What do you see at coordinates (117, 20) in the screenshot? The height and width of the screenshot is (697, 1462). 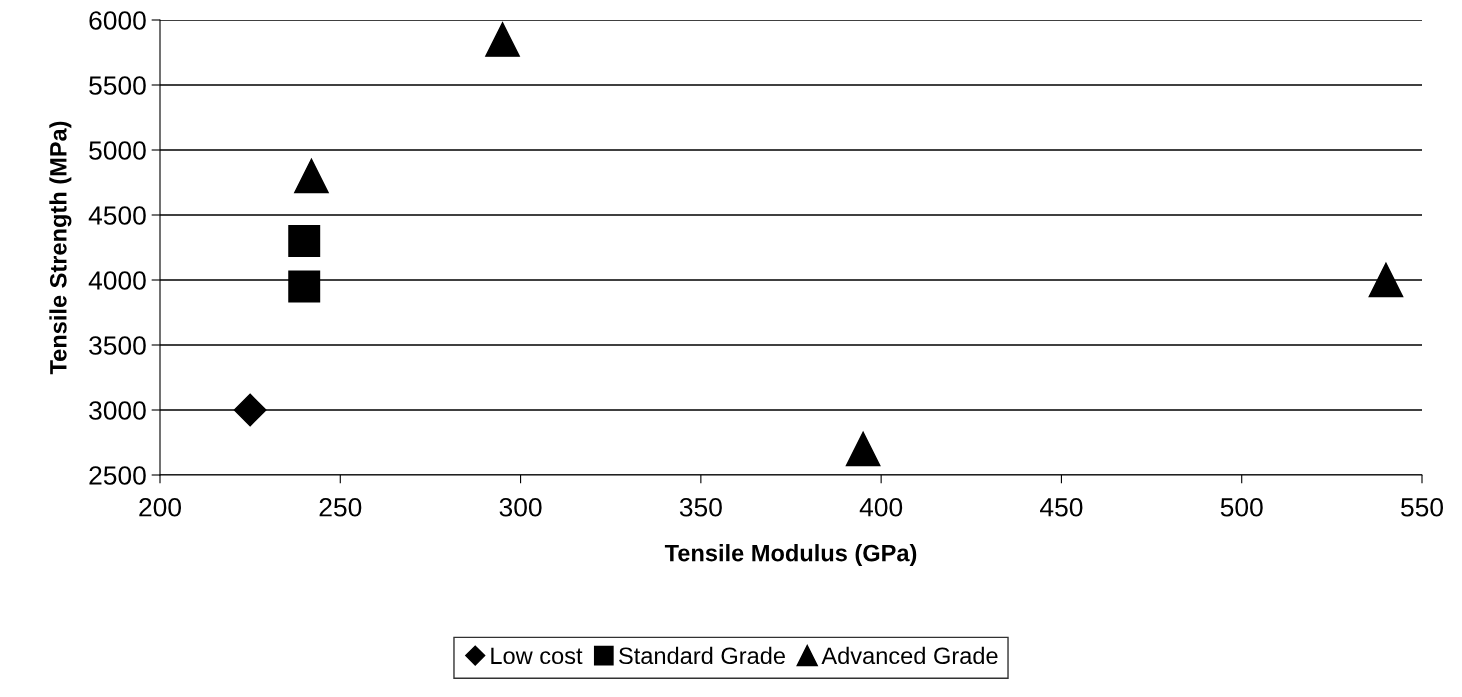 I see `y-tick-label: 6000` at bounding box center [117, 20].